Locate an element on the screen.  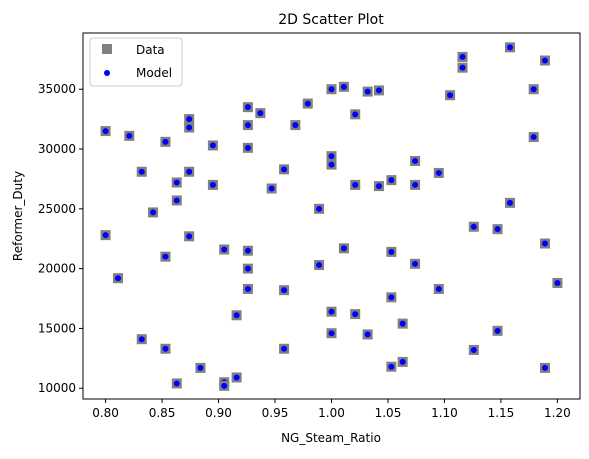
x-tick-label: 0.90 is located at coordinates (218, 413).